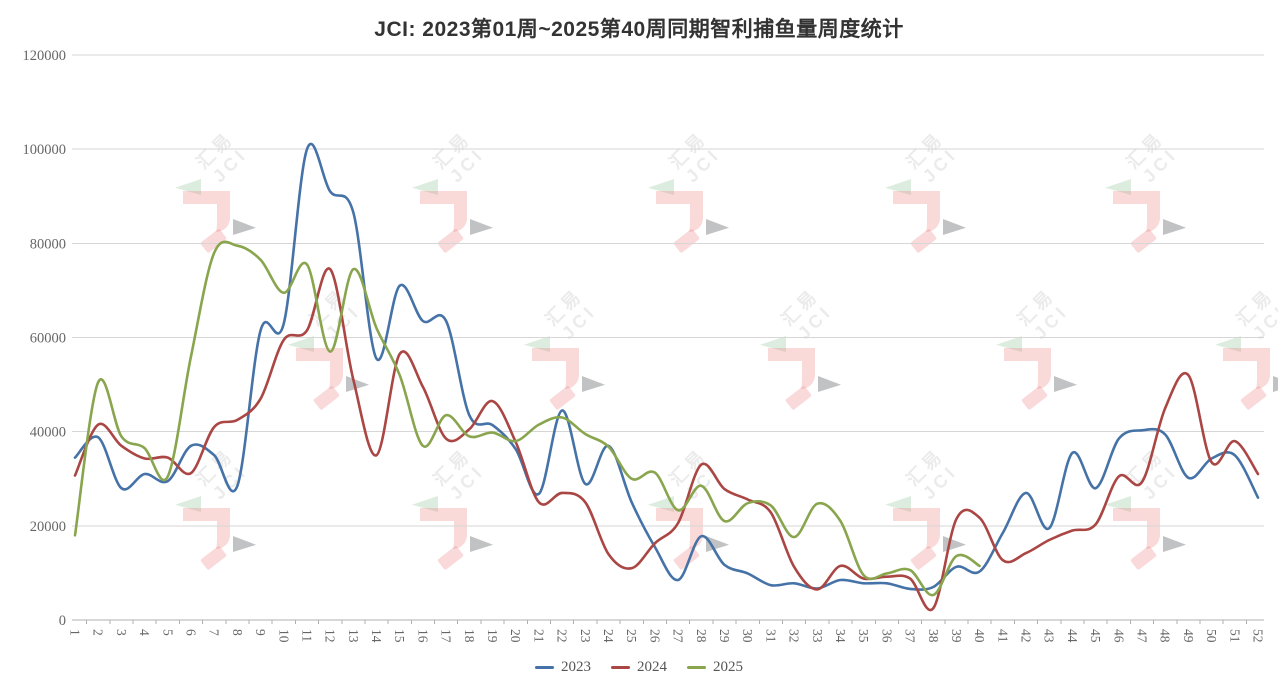 Image resolution: width=1278 pixels, height=689 pixels. I want to click on x-axis-label: 50, so click(1211, 636).